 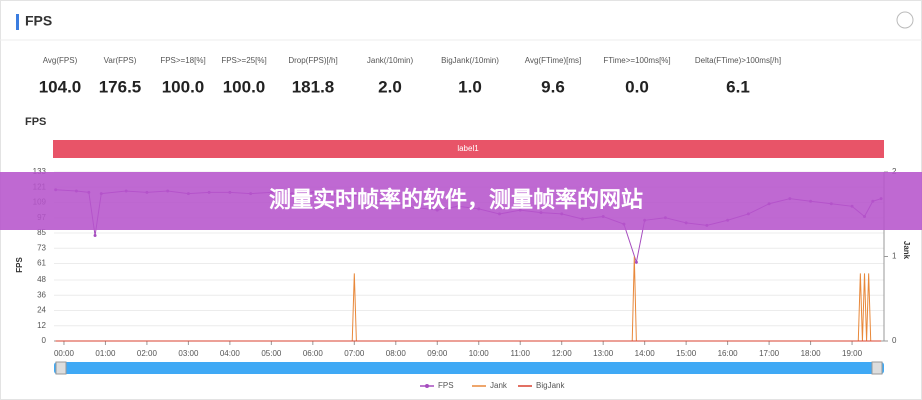 What do you see at coordinates (35, 122) in the screenshot?
I see `chart-title: FPS` at bounding box center [35, 122].